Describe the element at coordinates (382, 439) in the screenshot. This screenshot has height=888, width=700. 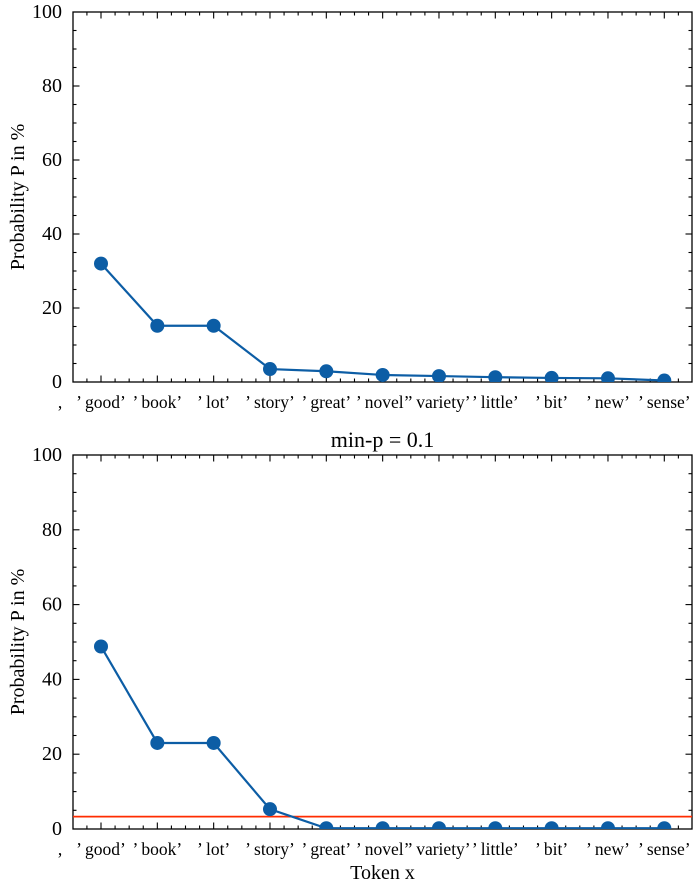
I see `chart-title: min-p = 0.1` at that location.